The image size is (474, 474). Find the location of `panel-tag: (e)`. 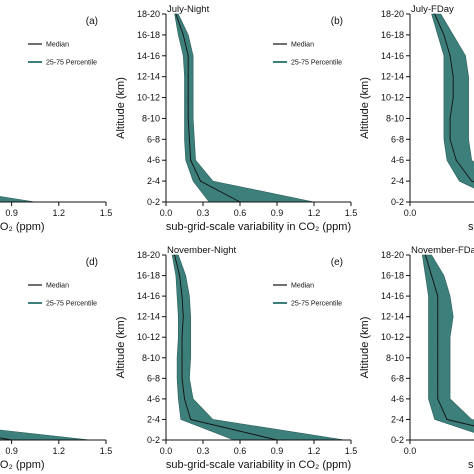

panel-tag: (e) is located at coordinates (337, 262).